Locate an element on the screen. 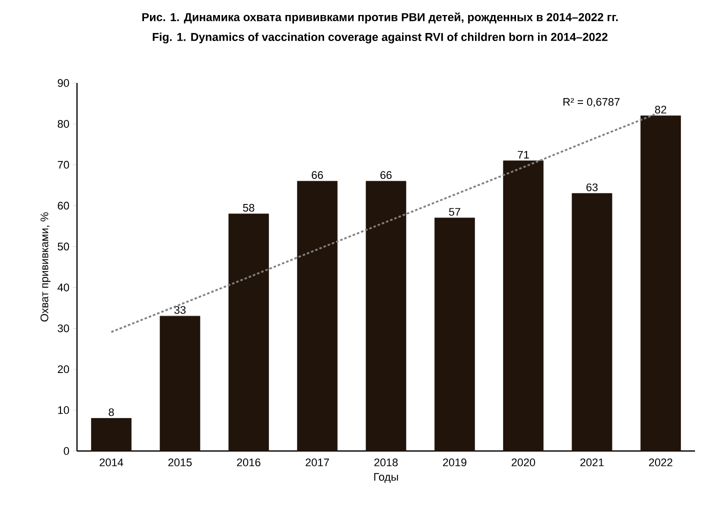 The image size is (720, 506). data-label: 58 is located at coordinates (248, 208).